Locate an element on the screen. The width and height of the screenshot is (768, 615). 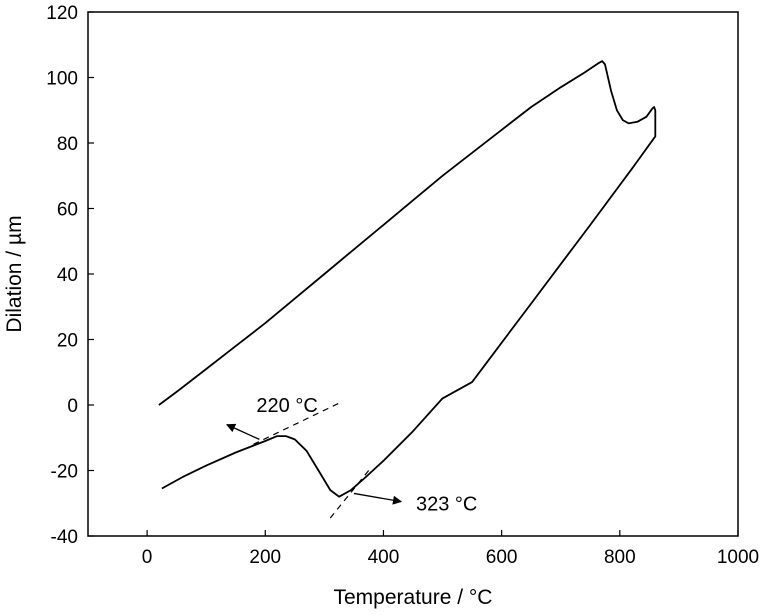
x-axis-label-text: Temperature / is located at coordinates (401, 597).